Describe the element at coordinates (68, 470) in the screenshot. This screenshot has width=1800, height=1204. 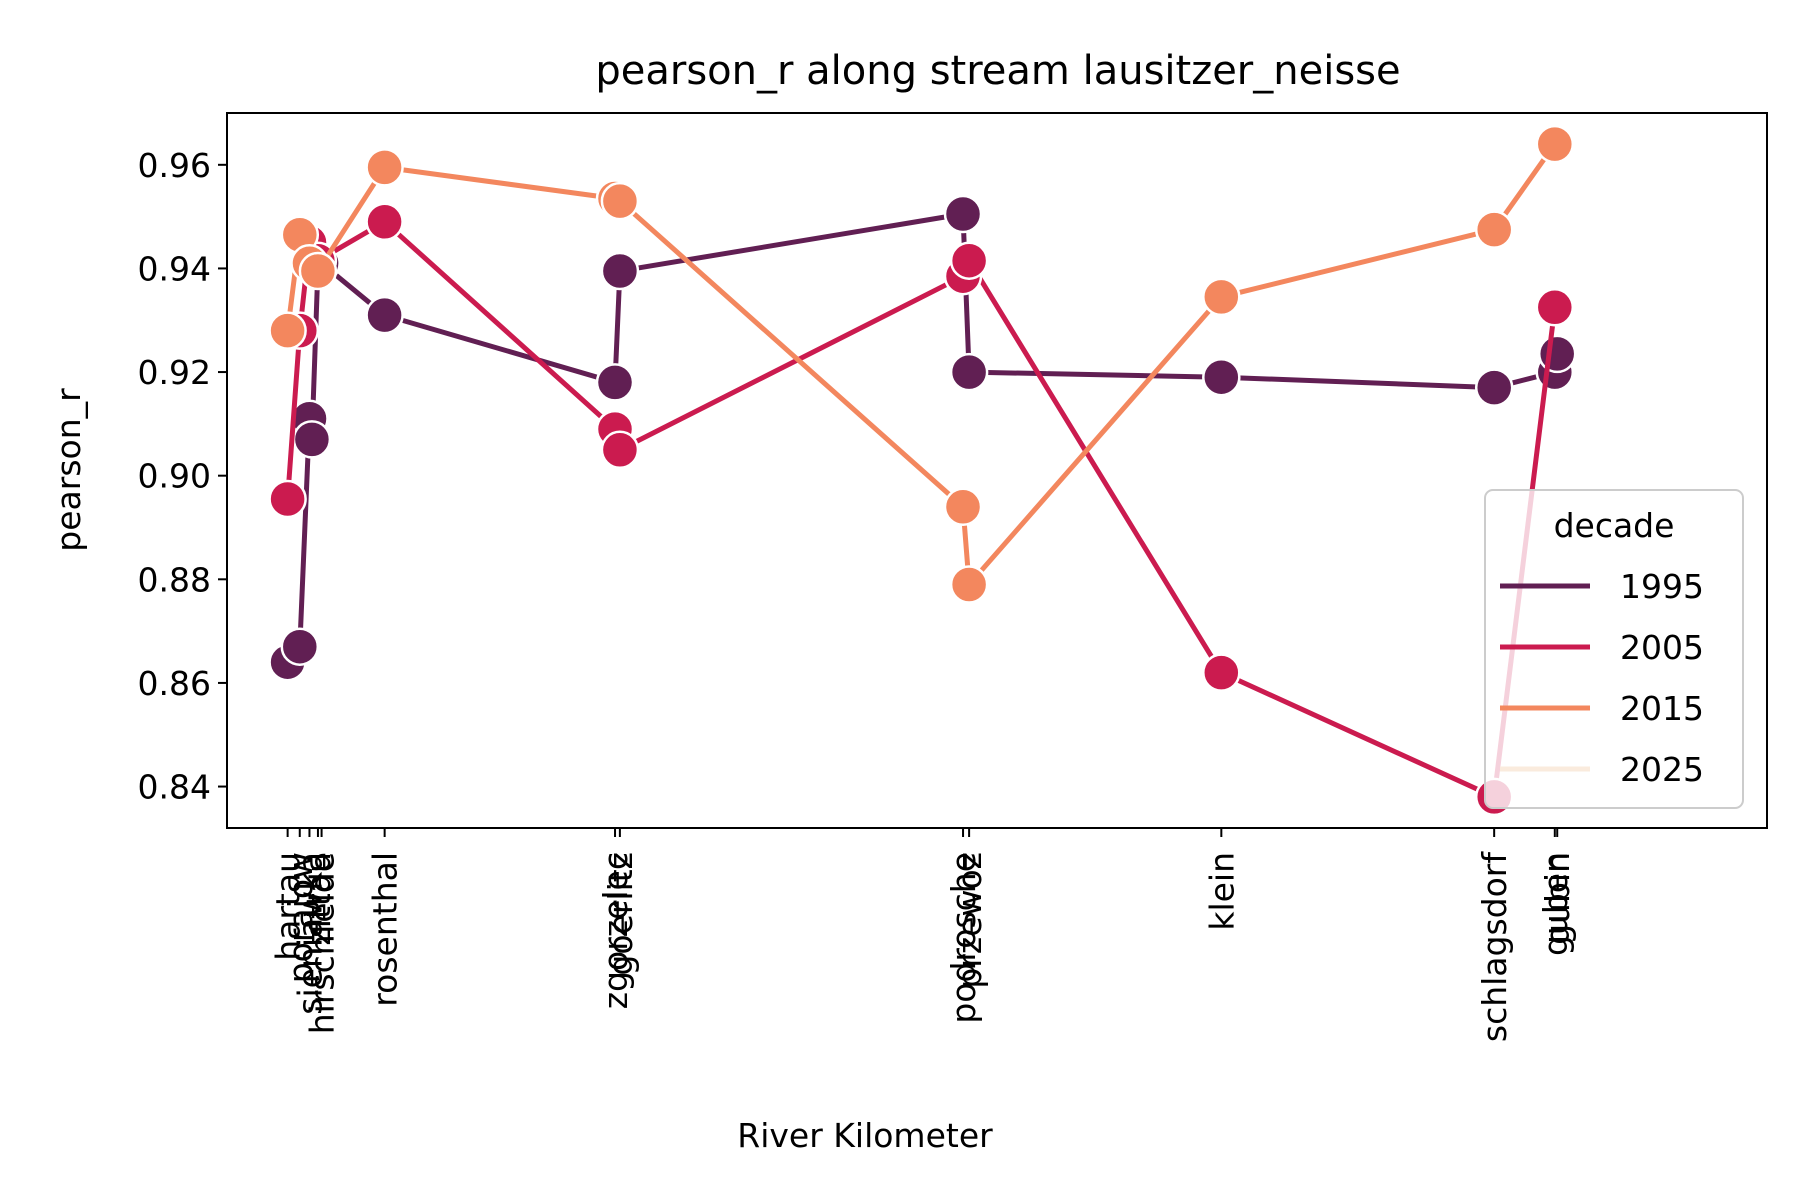
I see `y-axis-label: pearson_r` at that location.